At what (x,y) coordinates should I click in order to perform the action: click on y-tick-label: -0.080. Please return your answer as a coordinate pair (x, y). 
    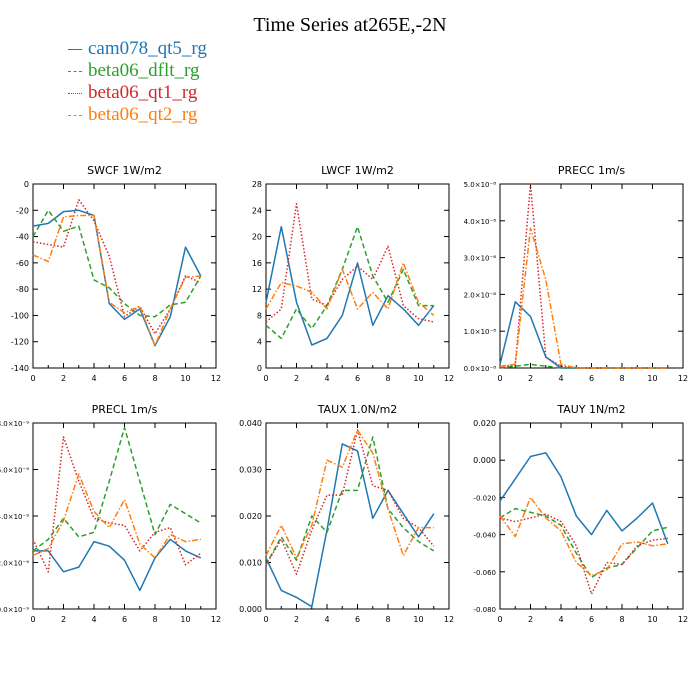
    Looking at the image, I should click on (484, 610).